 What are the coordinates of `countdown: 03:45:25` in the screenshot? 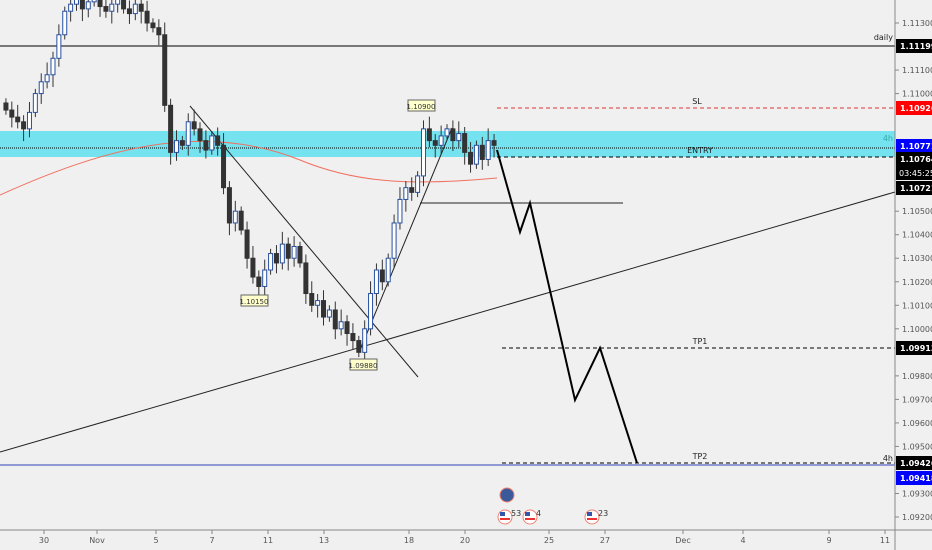 It's located at (915, 173).